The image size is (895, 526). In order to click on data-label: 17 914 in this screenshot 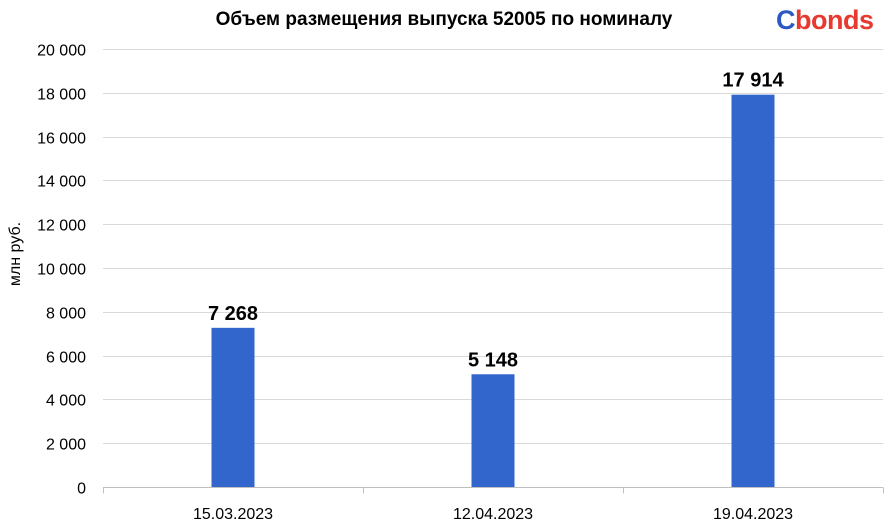, I will do `click(753, 81)`.